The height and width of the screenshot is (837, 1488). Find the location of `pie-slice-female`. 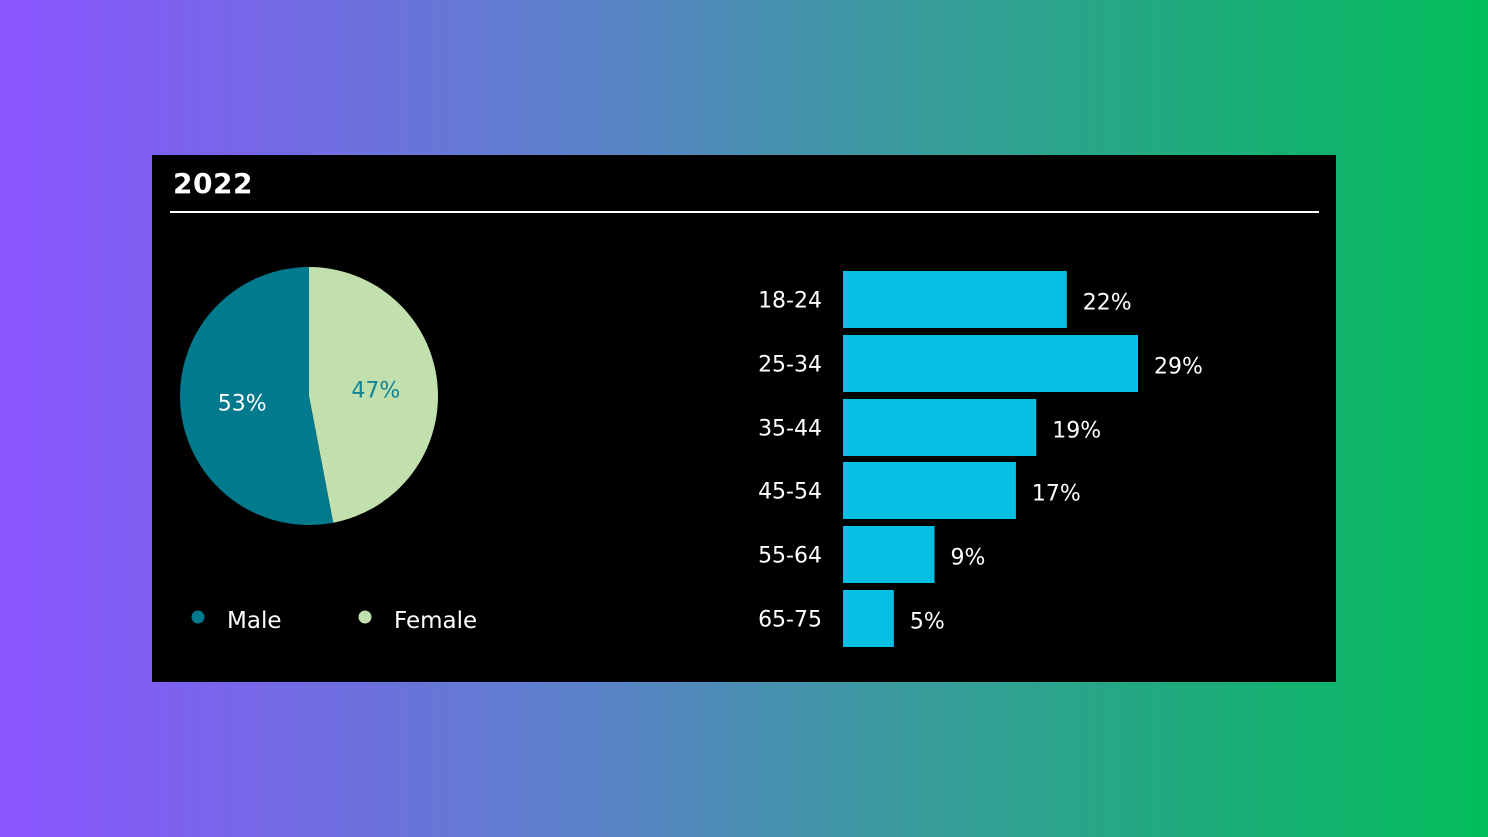

pie-slice-female is located at coordinates (374, 395).